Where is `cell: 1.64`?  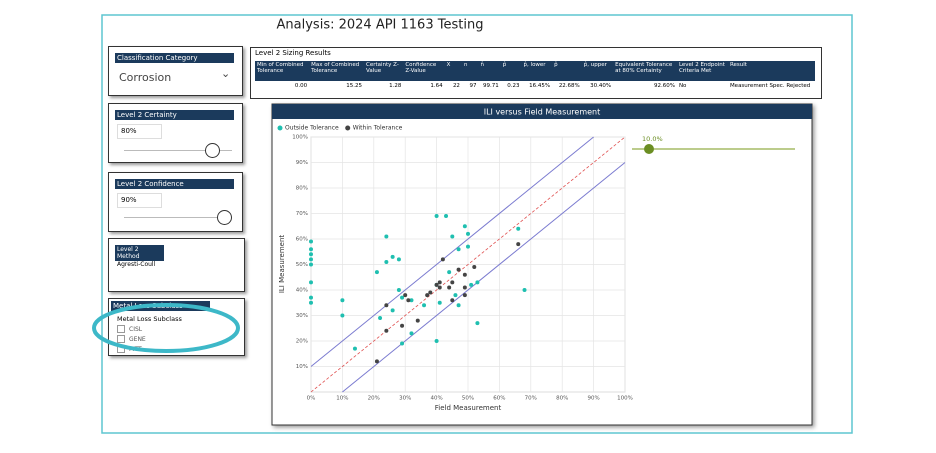 cell: 1.64 is located at coordinates (436, 86).